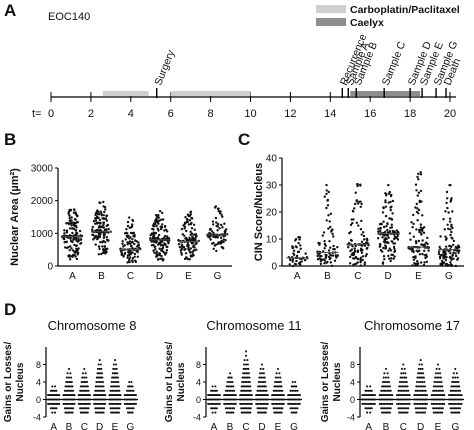 This screenshot has height=430, width=474. I want to click on x-tick-label: C, so click(357, 276).